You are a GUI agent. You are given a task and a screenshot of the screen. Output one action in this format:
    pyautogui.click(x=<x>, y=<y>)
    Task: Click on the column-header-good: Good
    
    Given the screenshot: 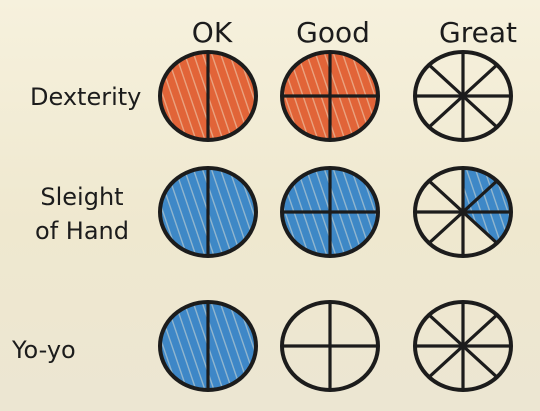 What is the action you would take?
    pyautogui.click(x=333, y=32)
    